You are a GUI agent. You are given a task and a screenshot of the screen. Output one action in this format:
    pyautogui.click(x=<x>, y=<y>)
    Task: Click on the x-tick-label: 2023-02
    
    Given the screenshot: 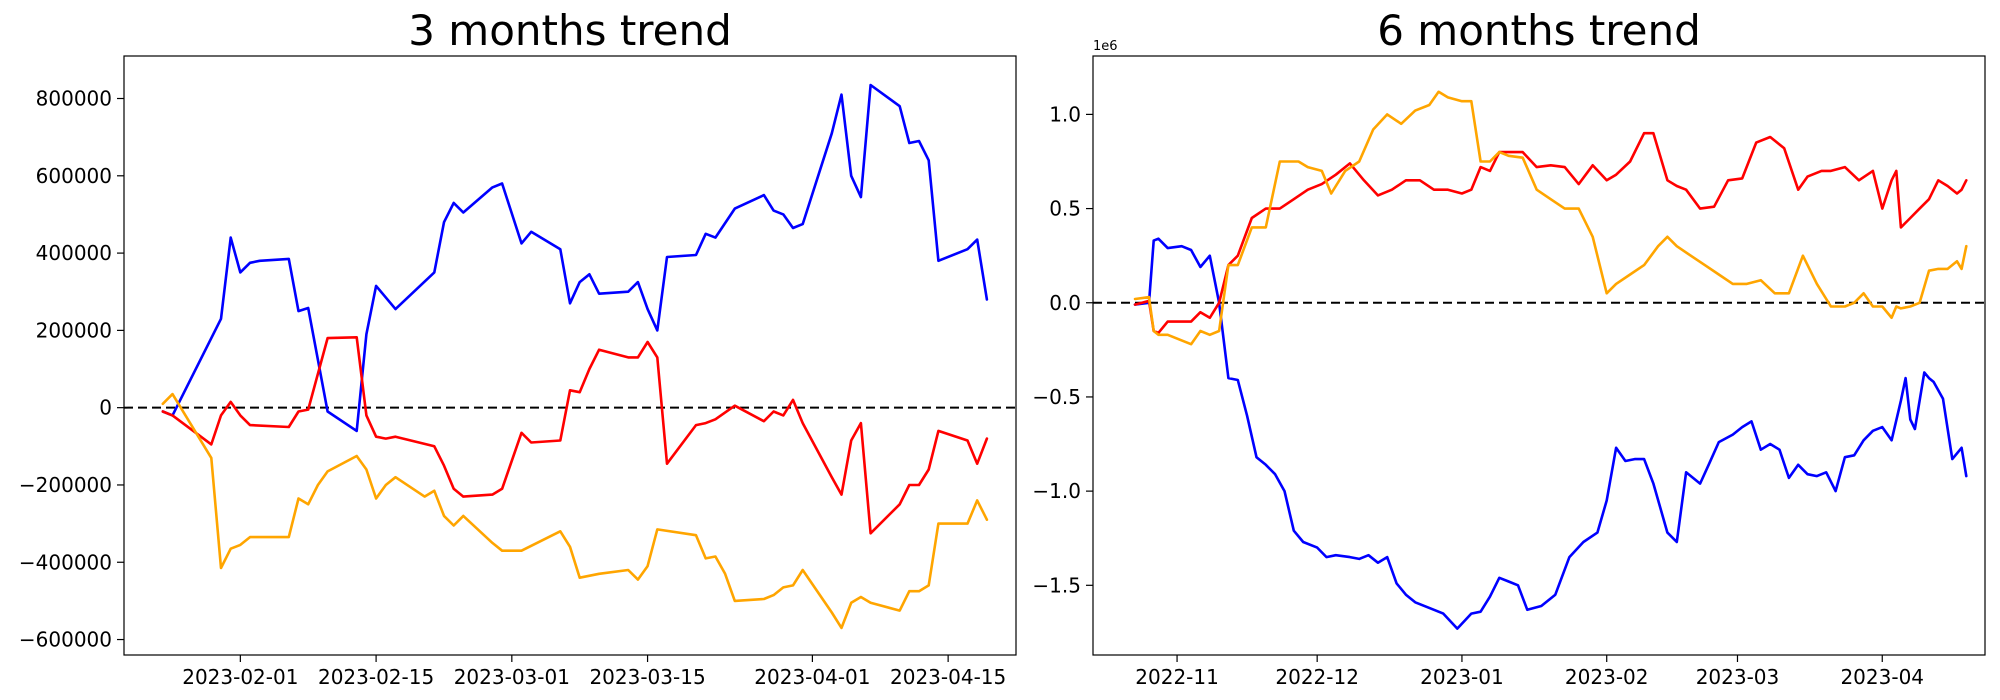 What is the action you would take?
    pyautogui.click(x=1607, y=677)
    